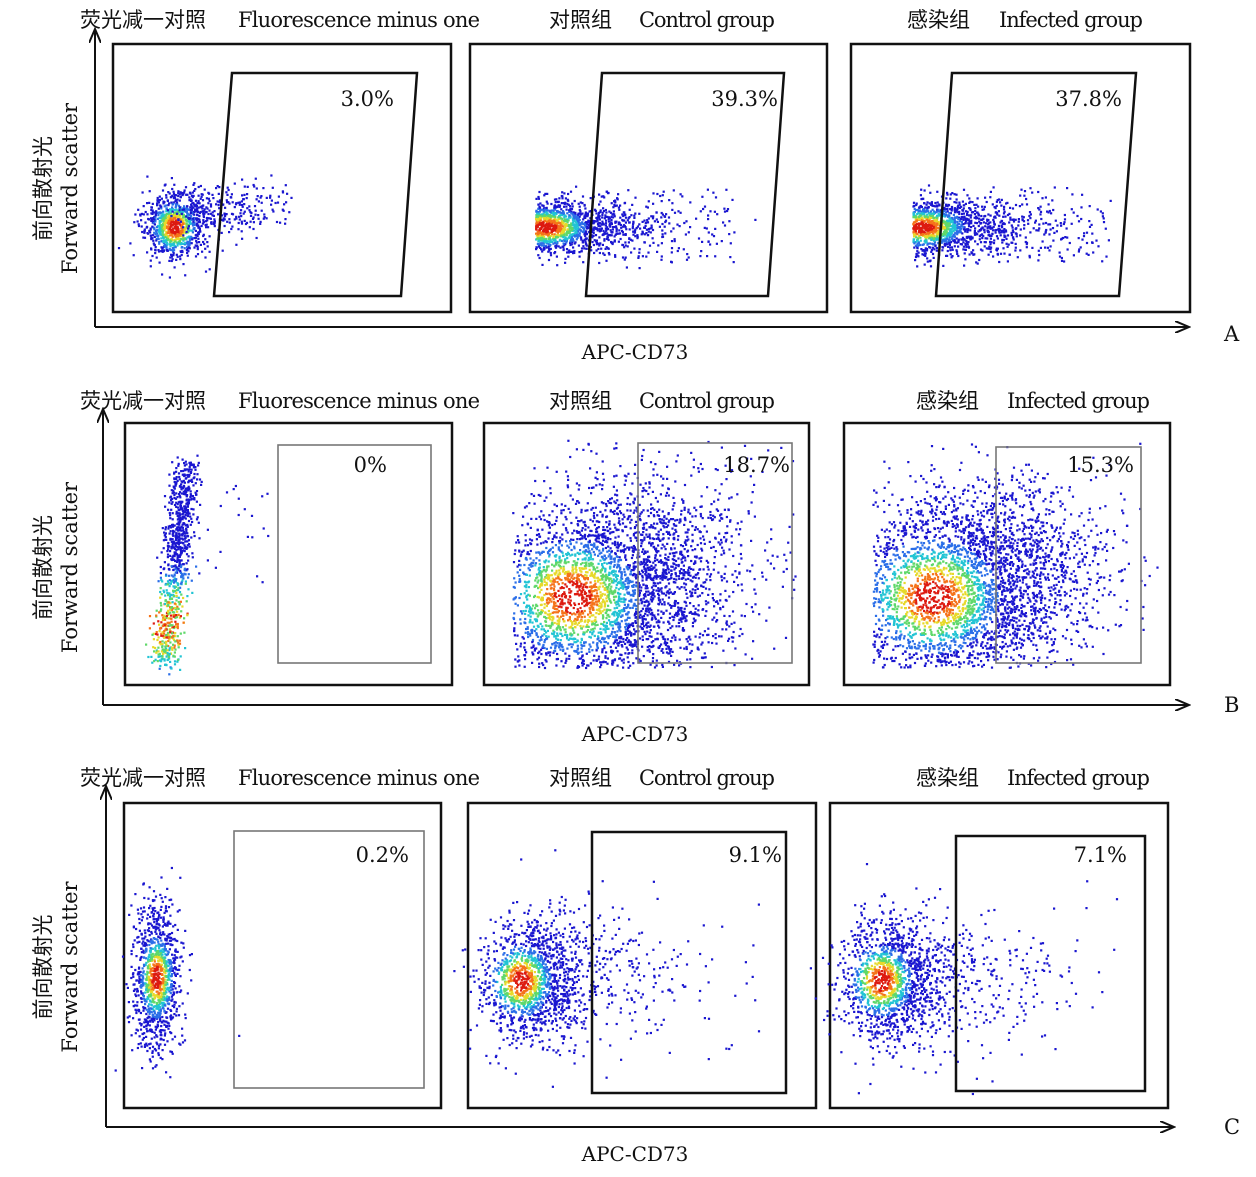 Image resolution: width=1256 pixels, height=1177 pixels. Describe the element at coordinates (370, 465) in the screenshot. I see `gate-percent-label: 0%` at that location.